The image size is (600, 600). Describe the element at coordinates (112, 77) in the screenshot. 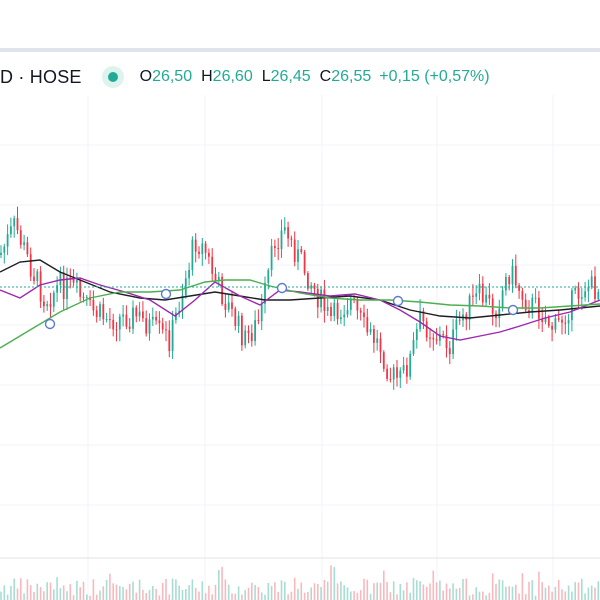

I see `market-status-icon` at that location.